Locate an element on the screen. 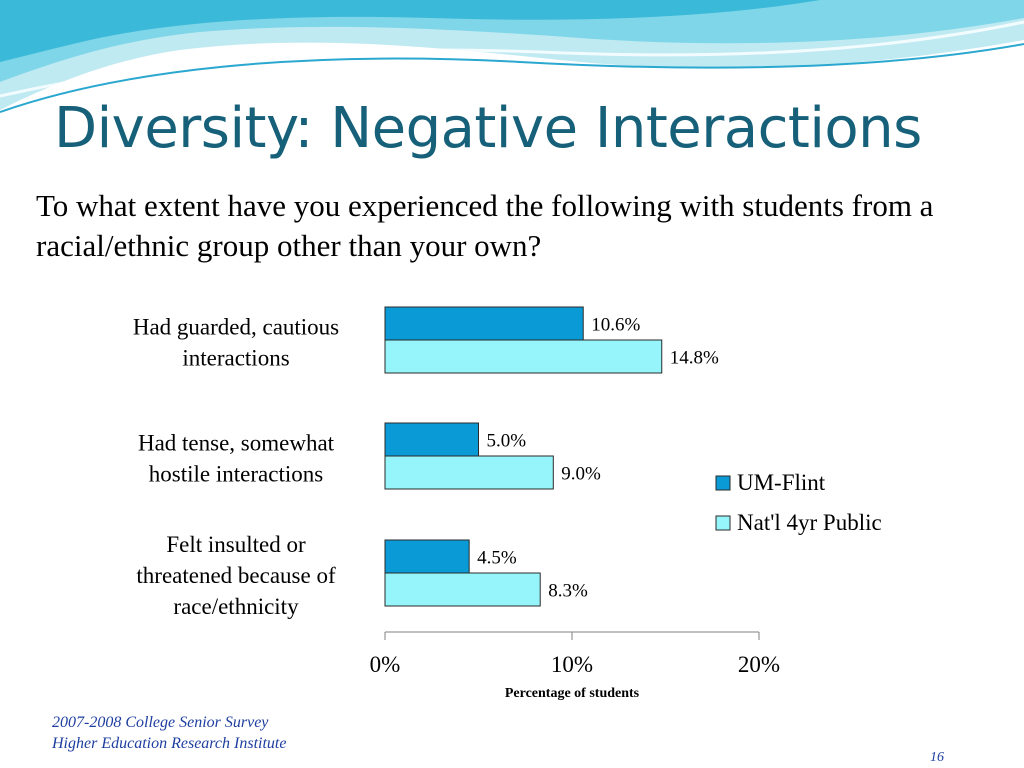 The height and width of the screenshot is (768, 1024). data-label-2-2: 9.0% is located at coordinates (581, 474).